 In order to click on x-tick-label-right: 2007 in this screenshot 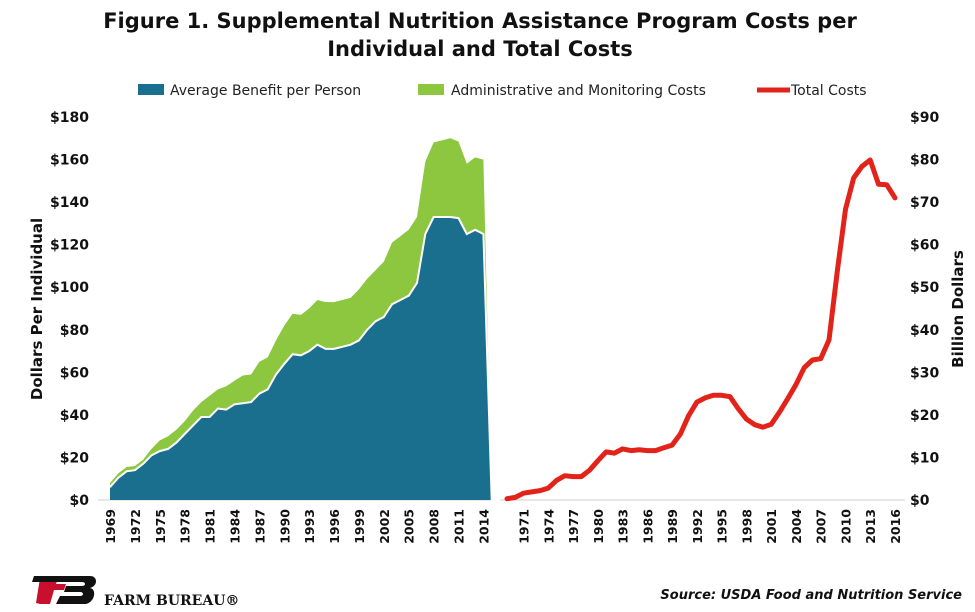, I will do `click(821, 526)`.